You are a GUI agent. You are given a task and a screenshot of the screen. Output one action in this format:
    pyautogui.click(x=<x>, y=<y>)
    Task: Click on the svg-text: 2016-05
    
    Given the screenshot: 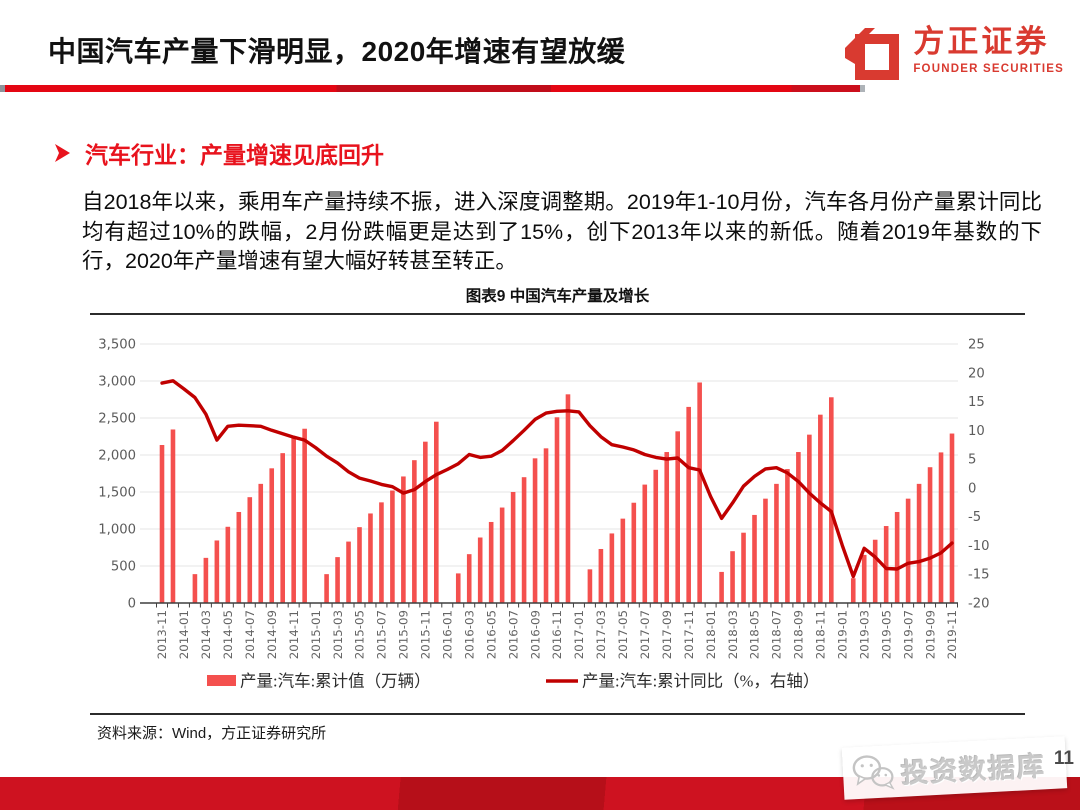 What is the action you would take?
    pyautogui.click(x=491, y=634)
    